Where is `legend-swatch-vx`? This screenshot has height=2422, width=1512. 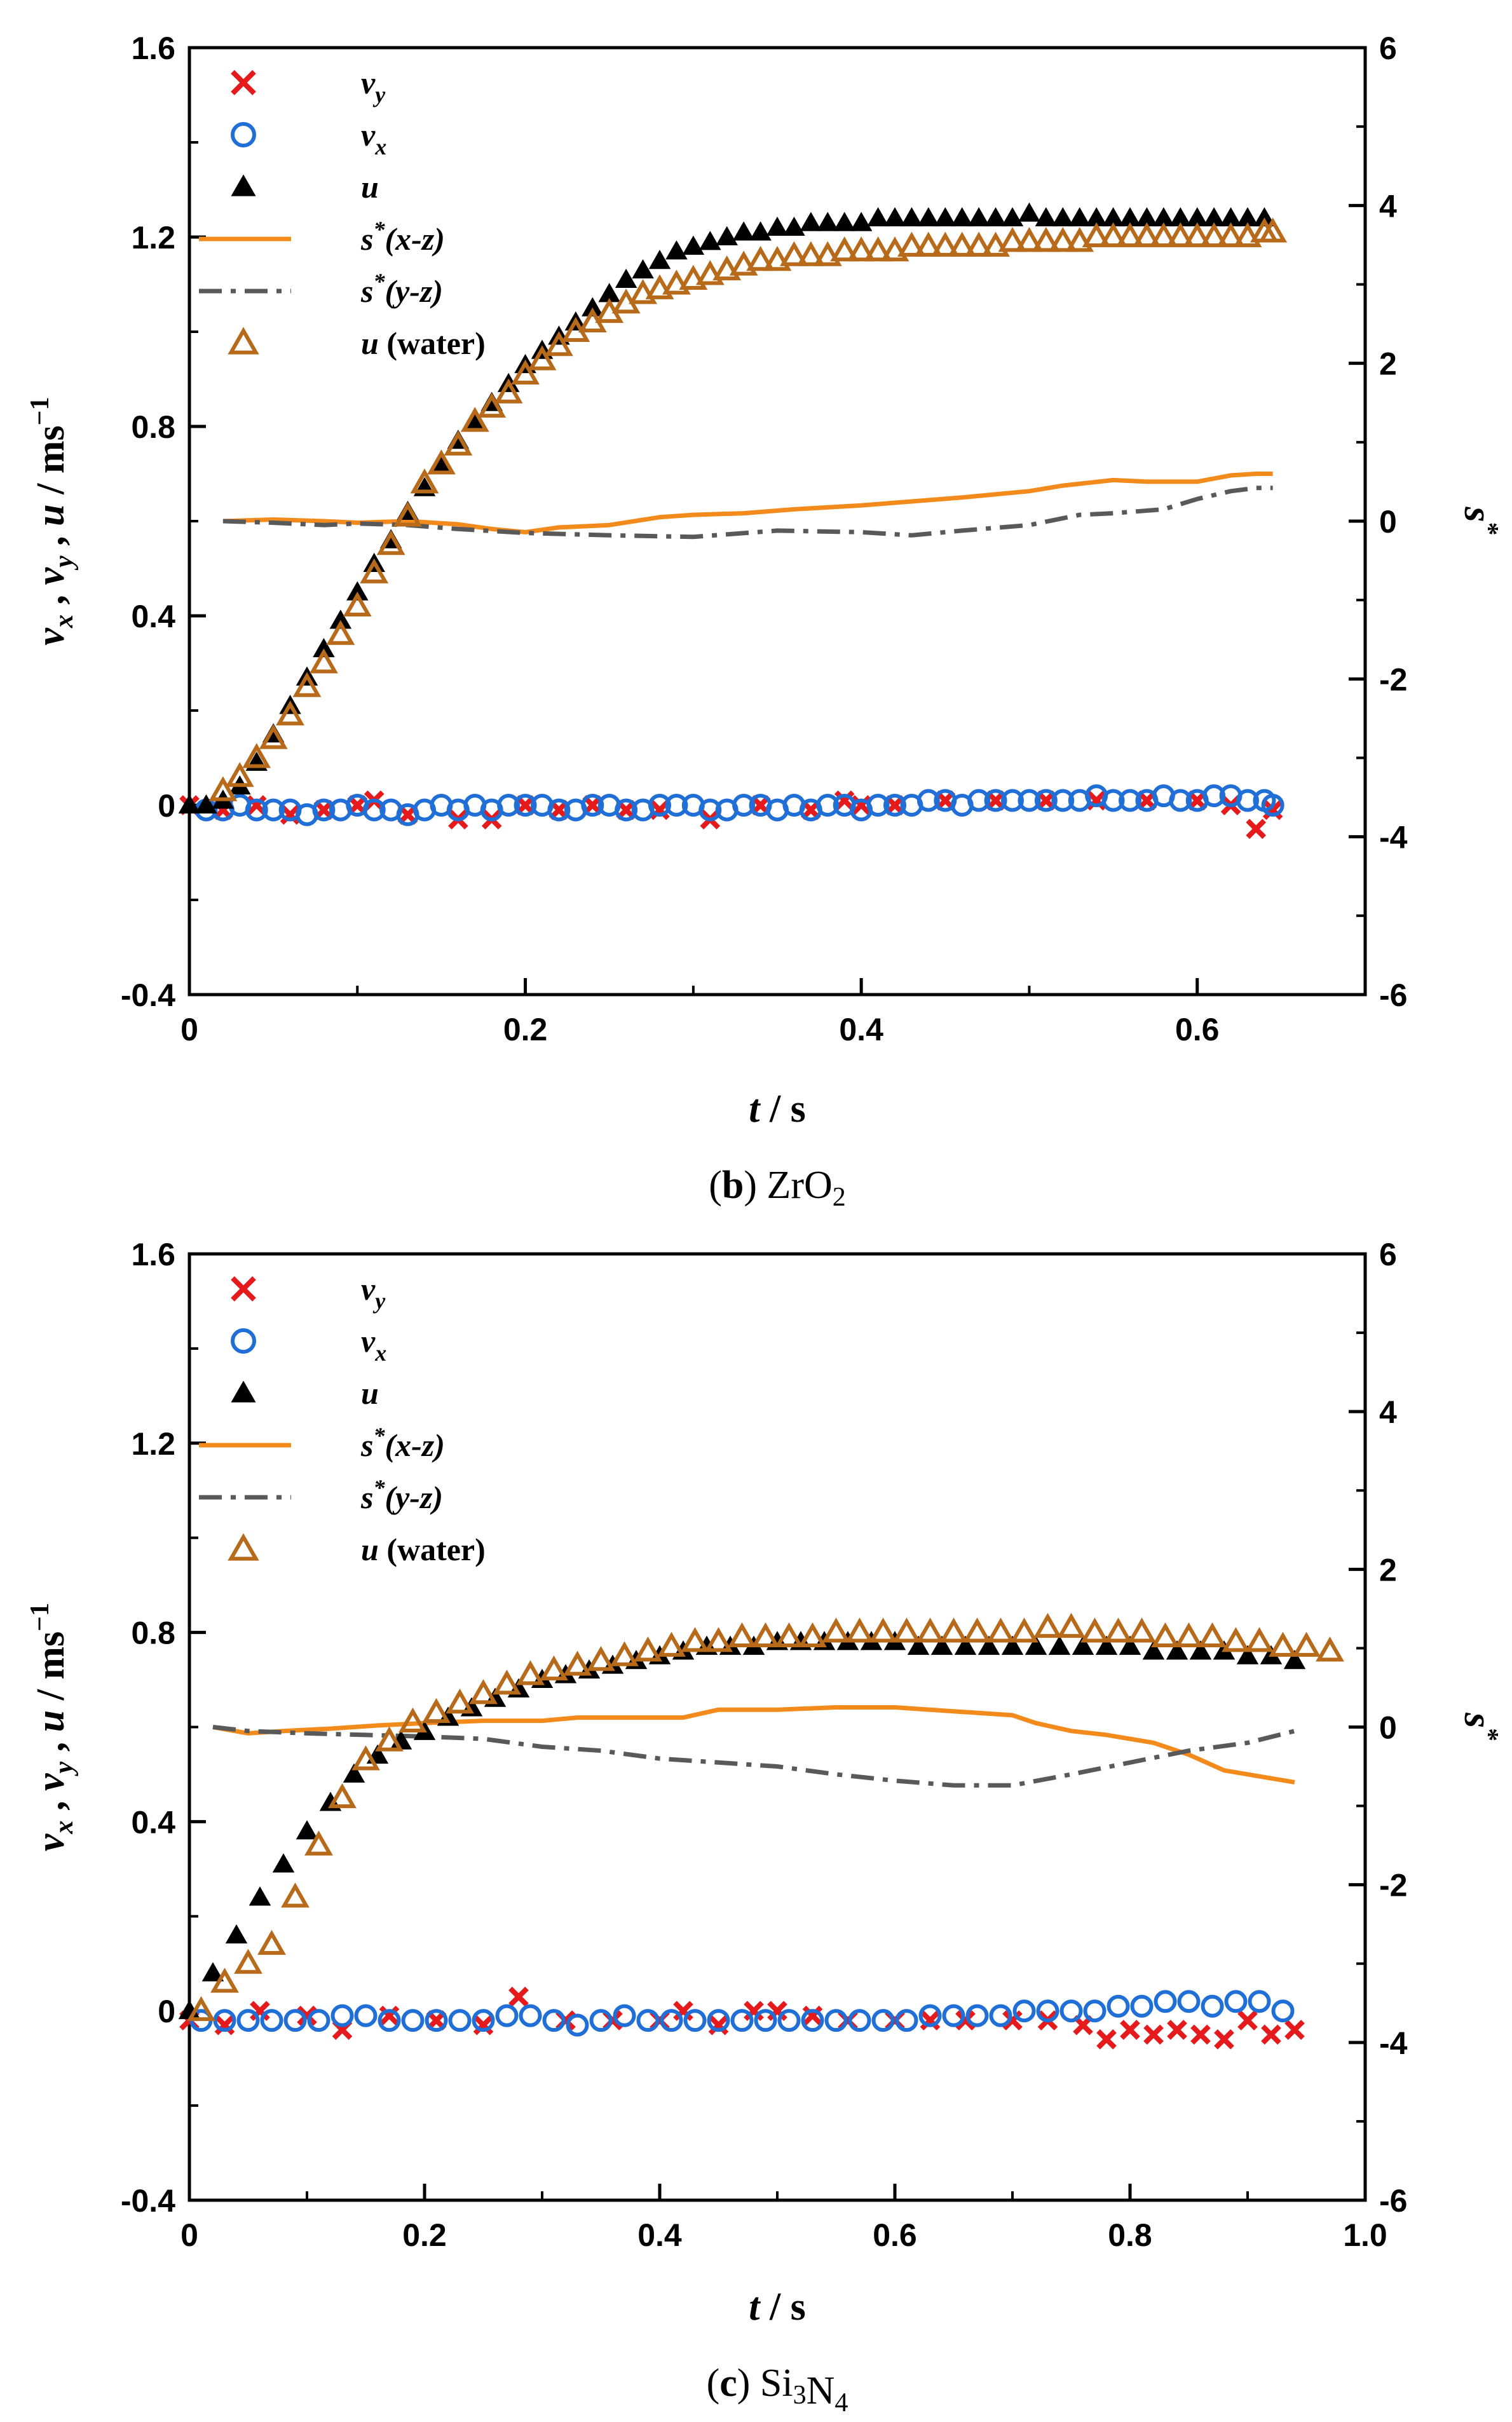 legend-swatch-vx is located at coordinates (243, 1341).